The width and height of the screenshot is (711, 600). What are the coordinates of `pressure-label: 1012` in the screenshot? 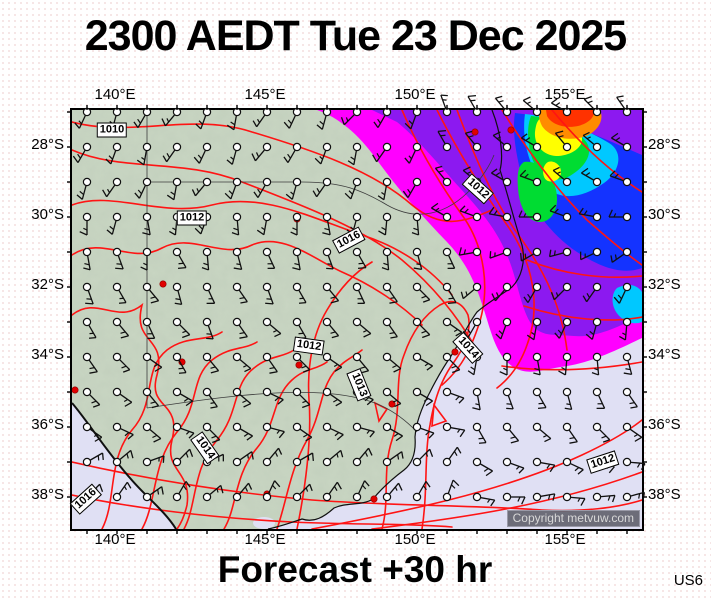 It's located at (192, 218).